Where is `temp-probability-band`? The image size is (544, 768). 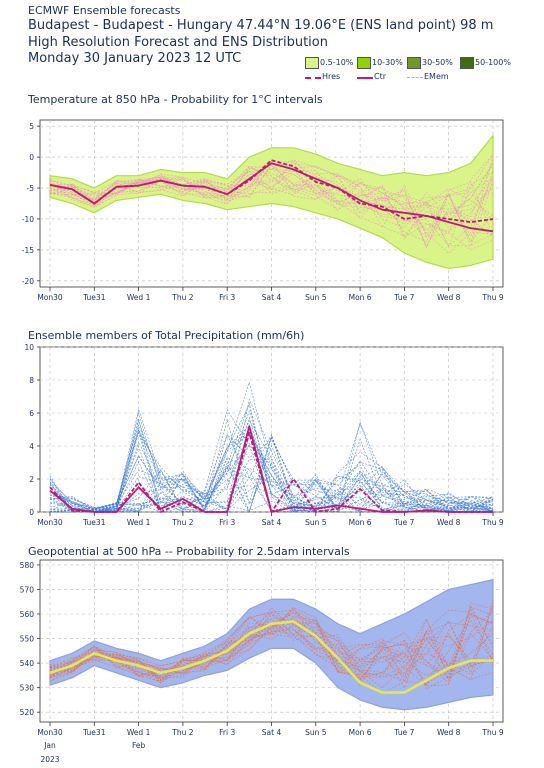 temp-probability-band is located at coordinates (271, 202).